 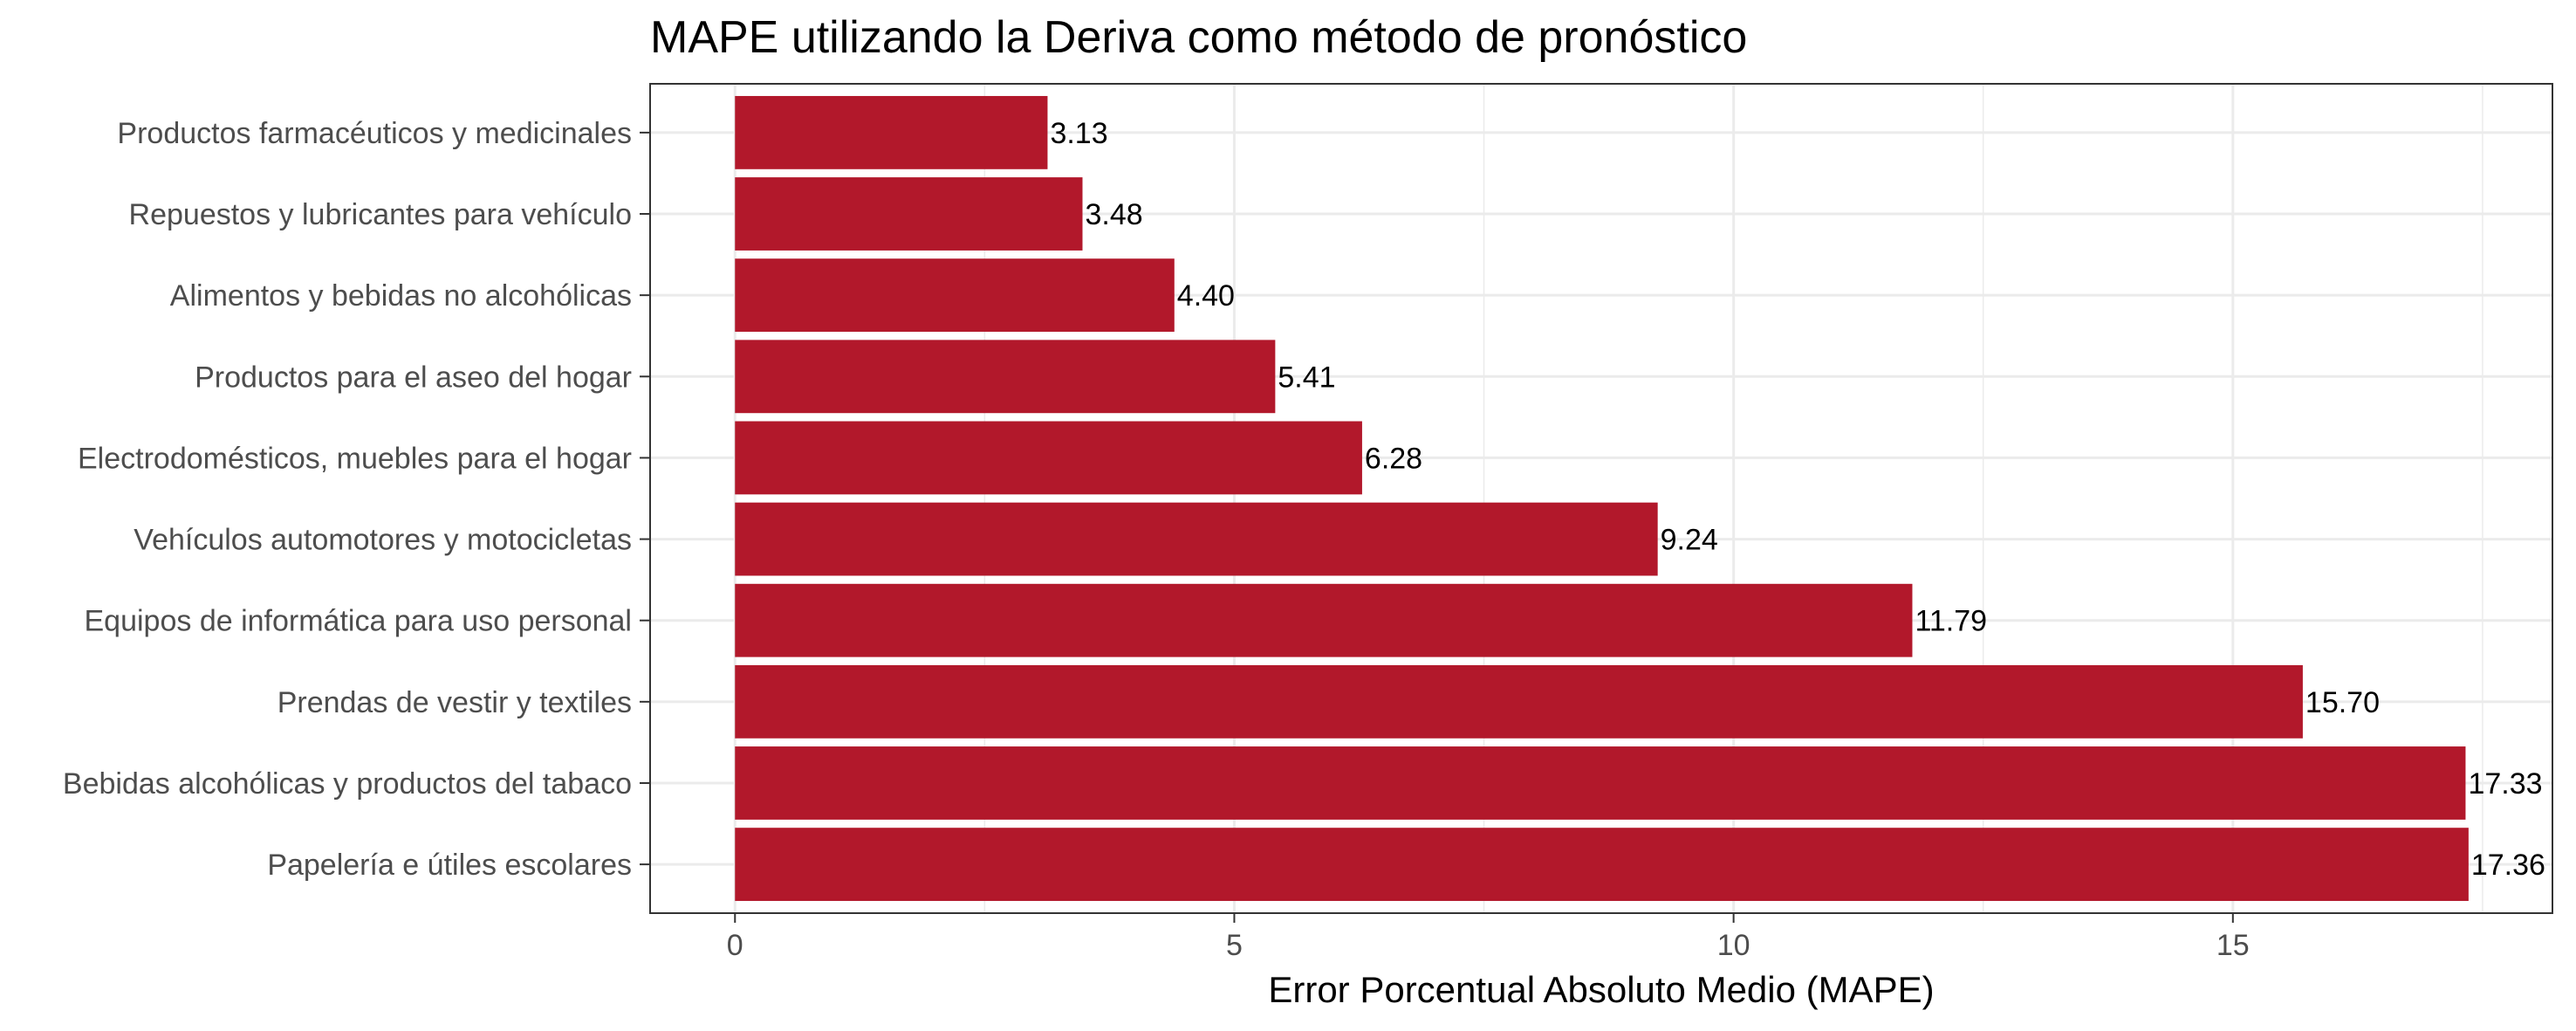 I want to click on data-label: 5.41, so click(x=1306, y=377).